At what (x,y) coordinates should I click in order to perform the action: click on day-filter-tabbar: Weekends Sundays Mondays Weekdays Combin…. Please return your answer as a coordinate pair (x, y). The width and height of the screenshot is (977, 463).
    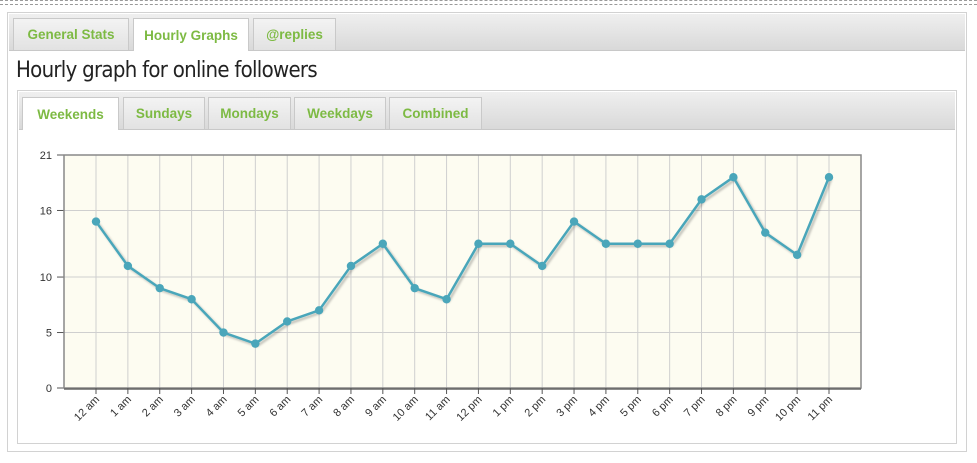
    Looking at the image, I should click on (487, 111).